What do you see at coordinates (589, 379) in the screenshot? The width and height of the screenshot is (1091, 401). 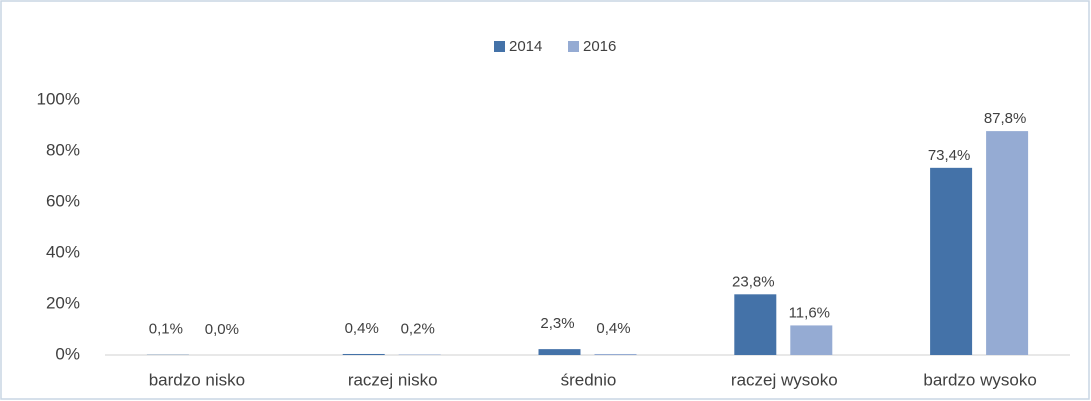 I see `x-tick-label: średnio` at bounding box center [589, 379].